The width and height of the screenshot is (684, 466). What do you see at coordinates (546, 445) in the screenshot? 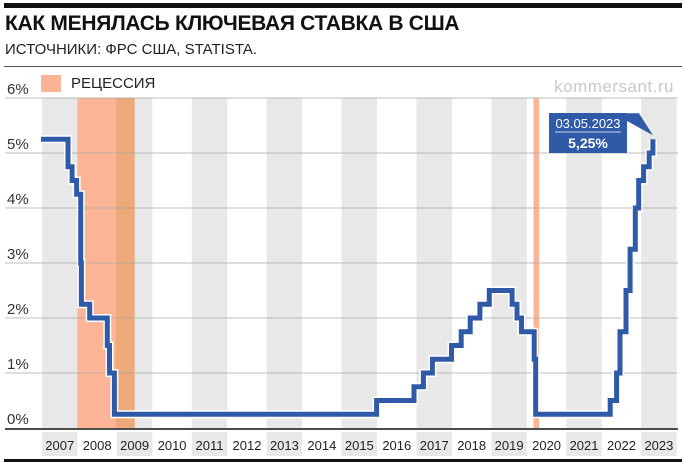
I see `x-tick-label: 2020` at bounding box center [546, 445].